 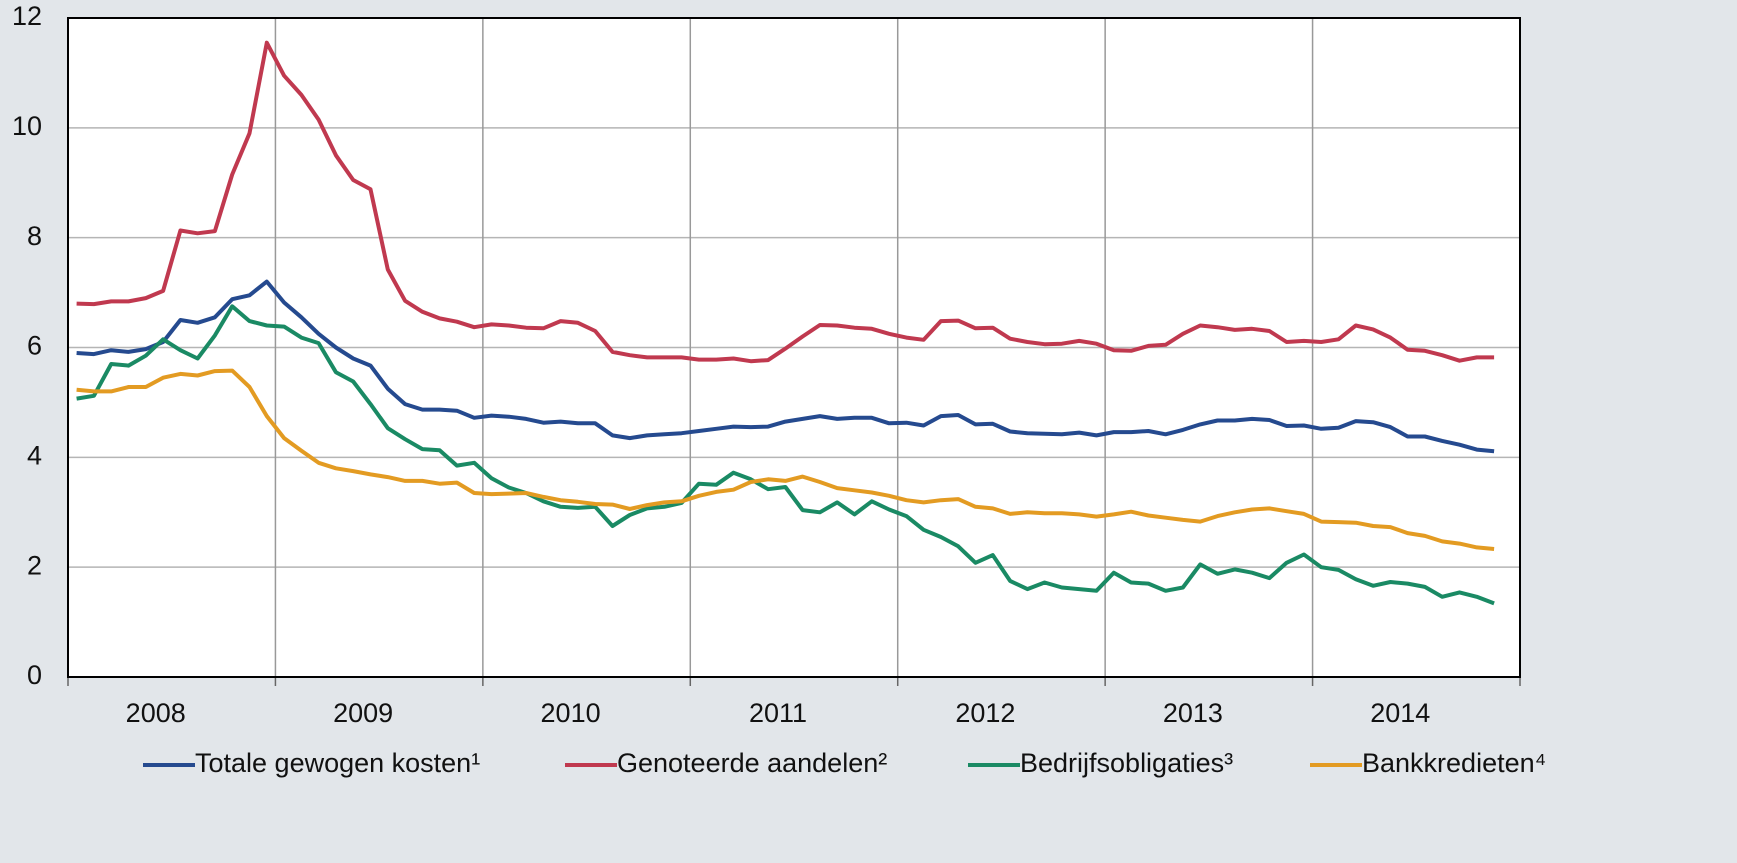 What do you see at coordinates (34, 455) in the screenshot?
I see `y-tick-label: 4` at bounding box center [34, 455].